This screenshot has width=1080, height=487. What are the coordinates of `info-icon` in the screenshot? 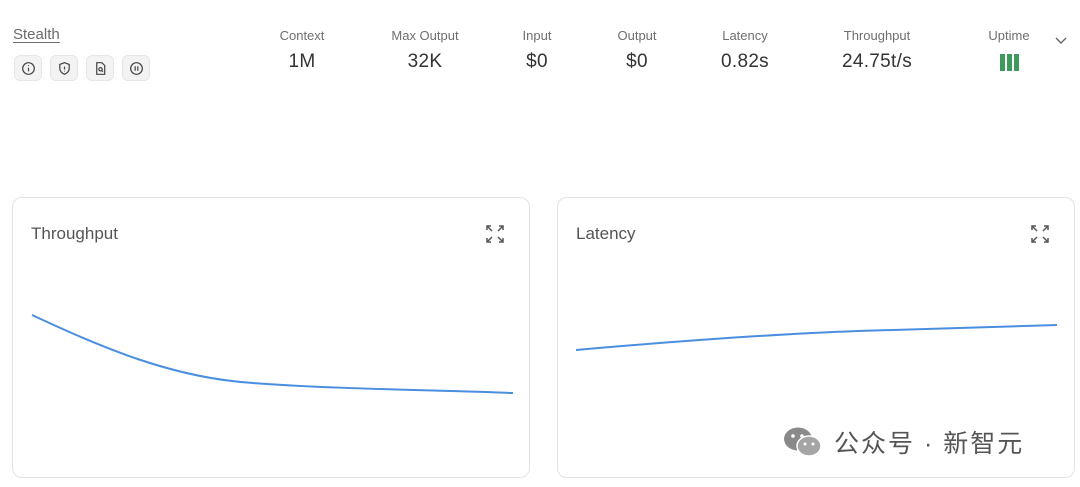 It's located at (28, 68).